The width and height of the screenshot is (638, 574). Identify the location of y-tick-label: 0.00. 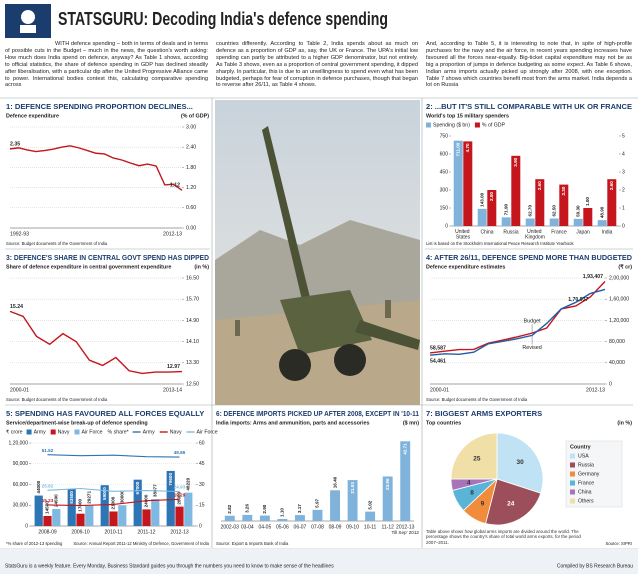
(191, 228).